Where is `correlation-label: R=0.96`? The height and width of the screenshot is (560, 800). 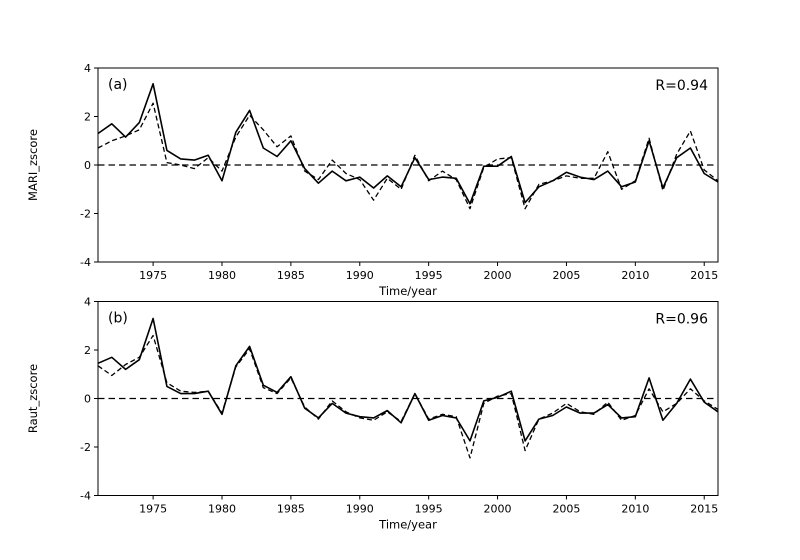
correlation-label: R=0.96 is located at coordinates (681, 320).